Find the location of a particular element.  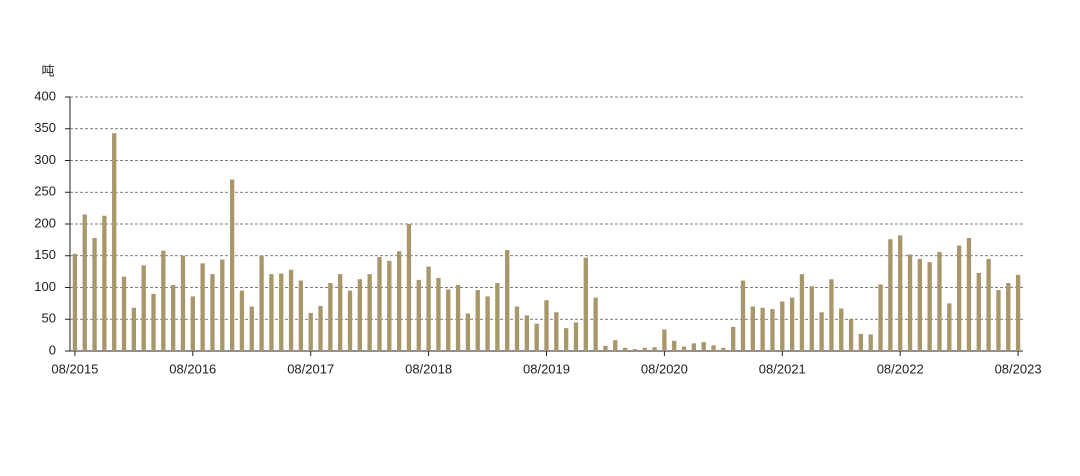

x-tick-label: 08/2017 is located at coordinates (310, 368).